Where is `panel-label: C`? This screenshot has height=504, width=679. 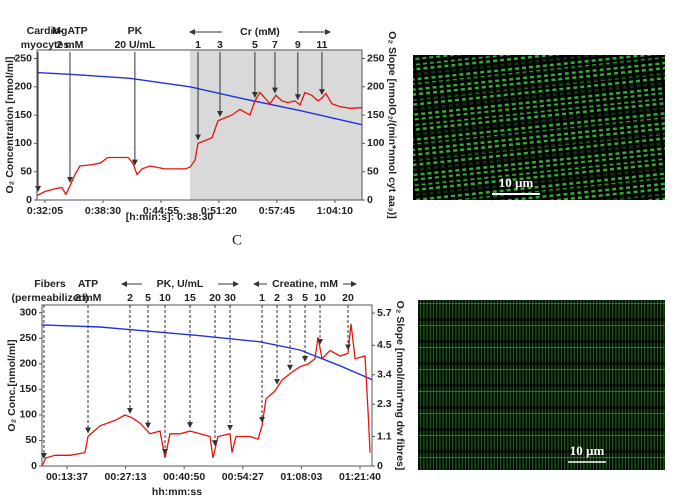
panel-label: C is located at coordinates (237, 240).